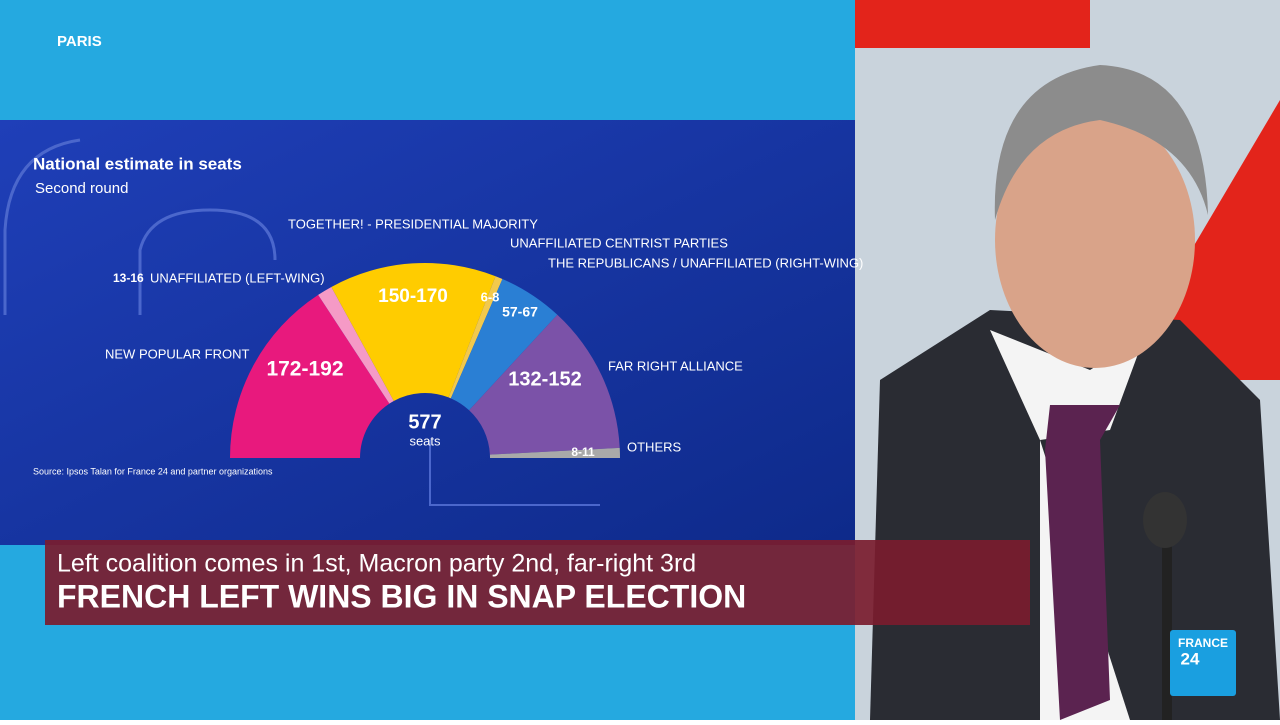 The width and height of the screenshot is (1280, 725). Describe the element at coordinates (413, 296) in the screenshot. I see `seat-range: 150-170` at that location.